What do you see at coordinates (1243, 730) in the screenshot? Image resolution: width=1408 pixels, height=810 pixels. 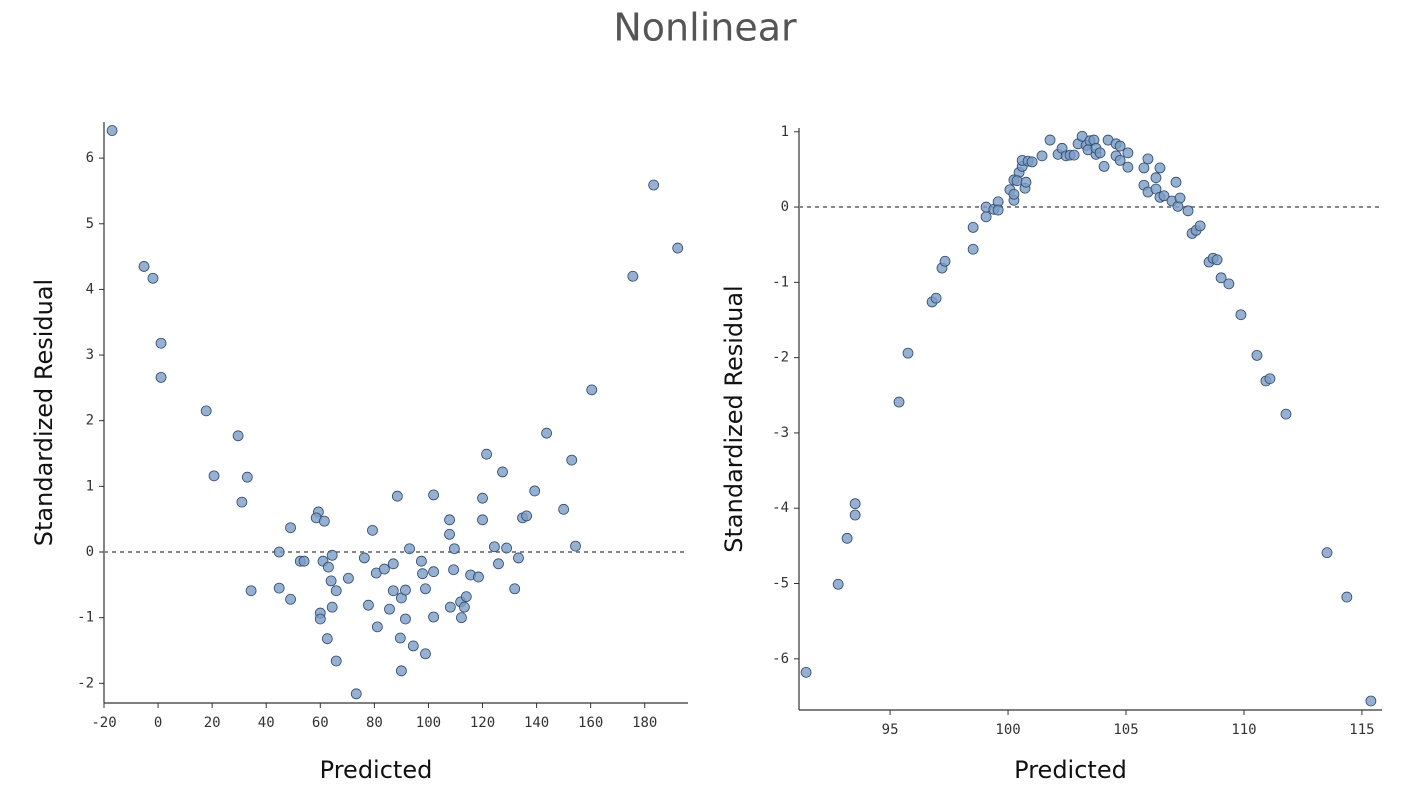 I see `x-tick-label: 110` at bounding box center [1243, 730].